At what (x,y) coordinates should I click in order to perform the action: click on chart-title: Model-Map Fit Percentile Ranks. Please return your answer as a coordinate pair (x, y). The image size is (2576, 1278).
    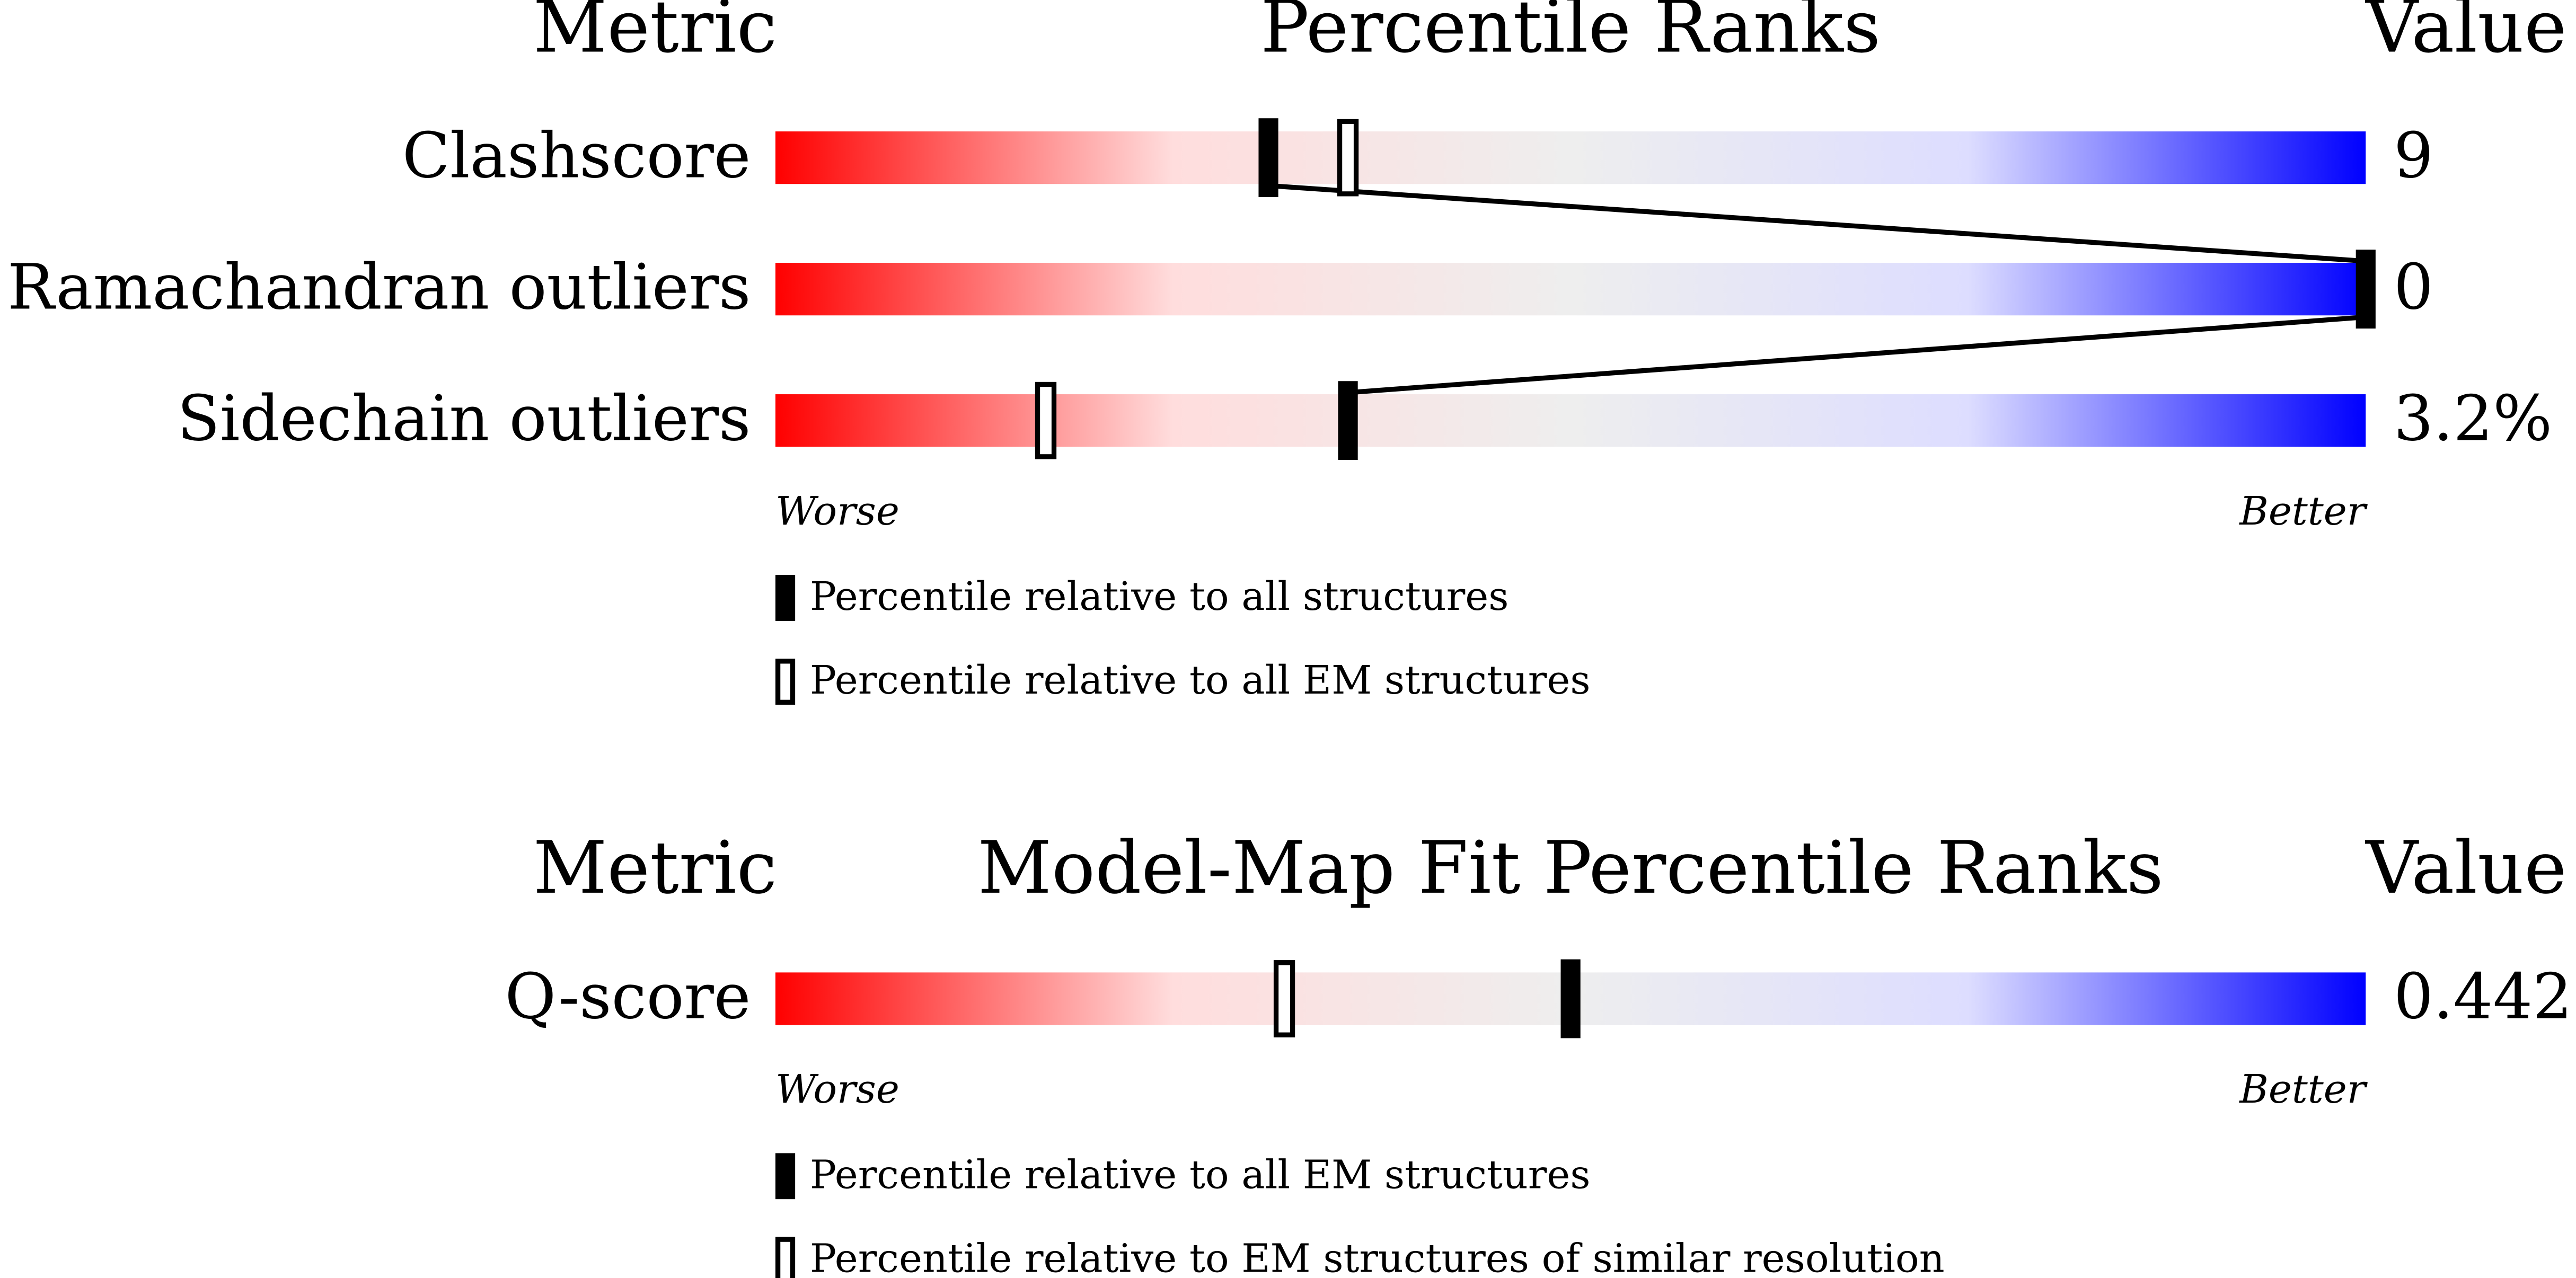
    Looking at the image, I should click on (1570, 868).